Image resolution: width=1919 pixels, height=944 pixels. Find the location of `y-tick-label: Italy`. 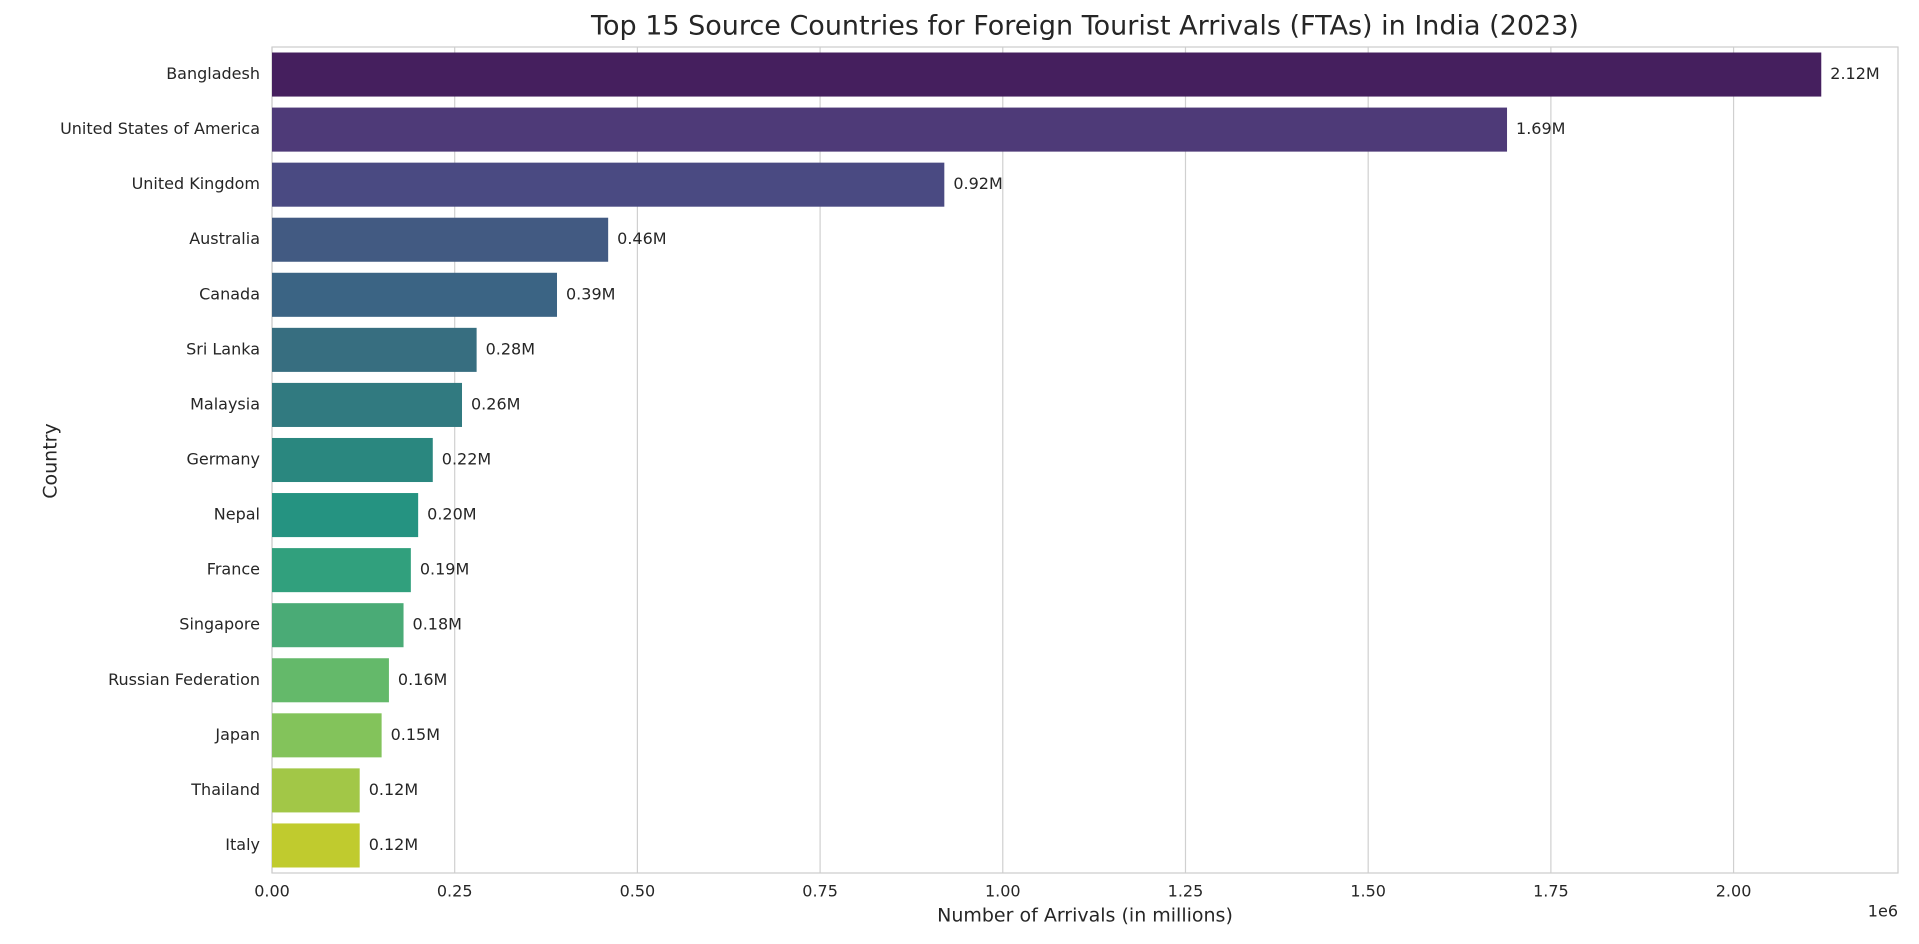

y-tick-label: Italy is located at coordinates (242, 844).